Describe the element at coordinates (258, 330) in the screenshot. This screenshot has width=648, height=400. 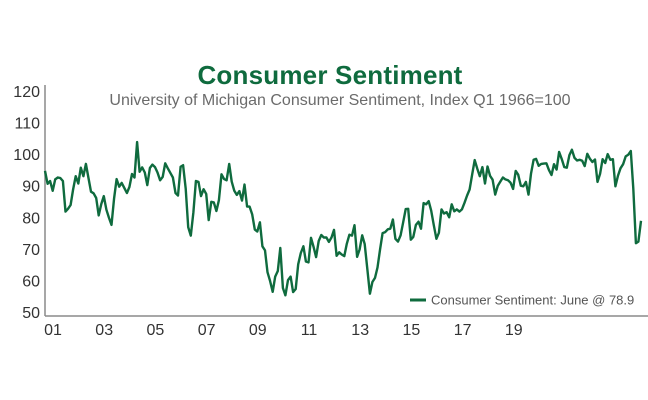
I see `x-tick-label: 09` at that location.